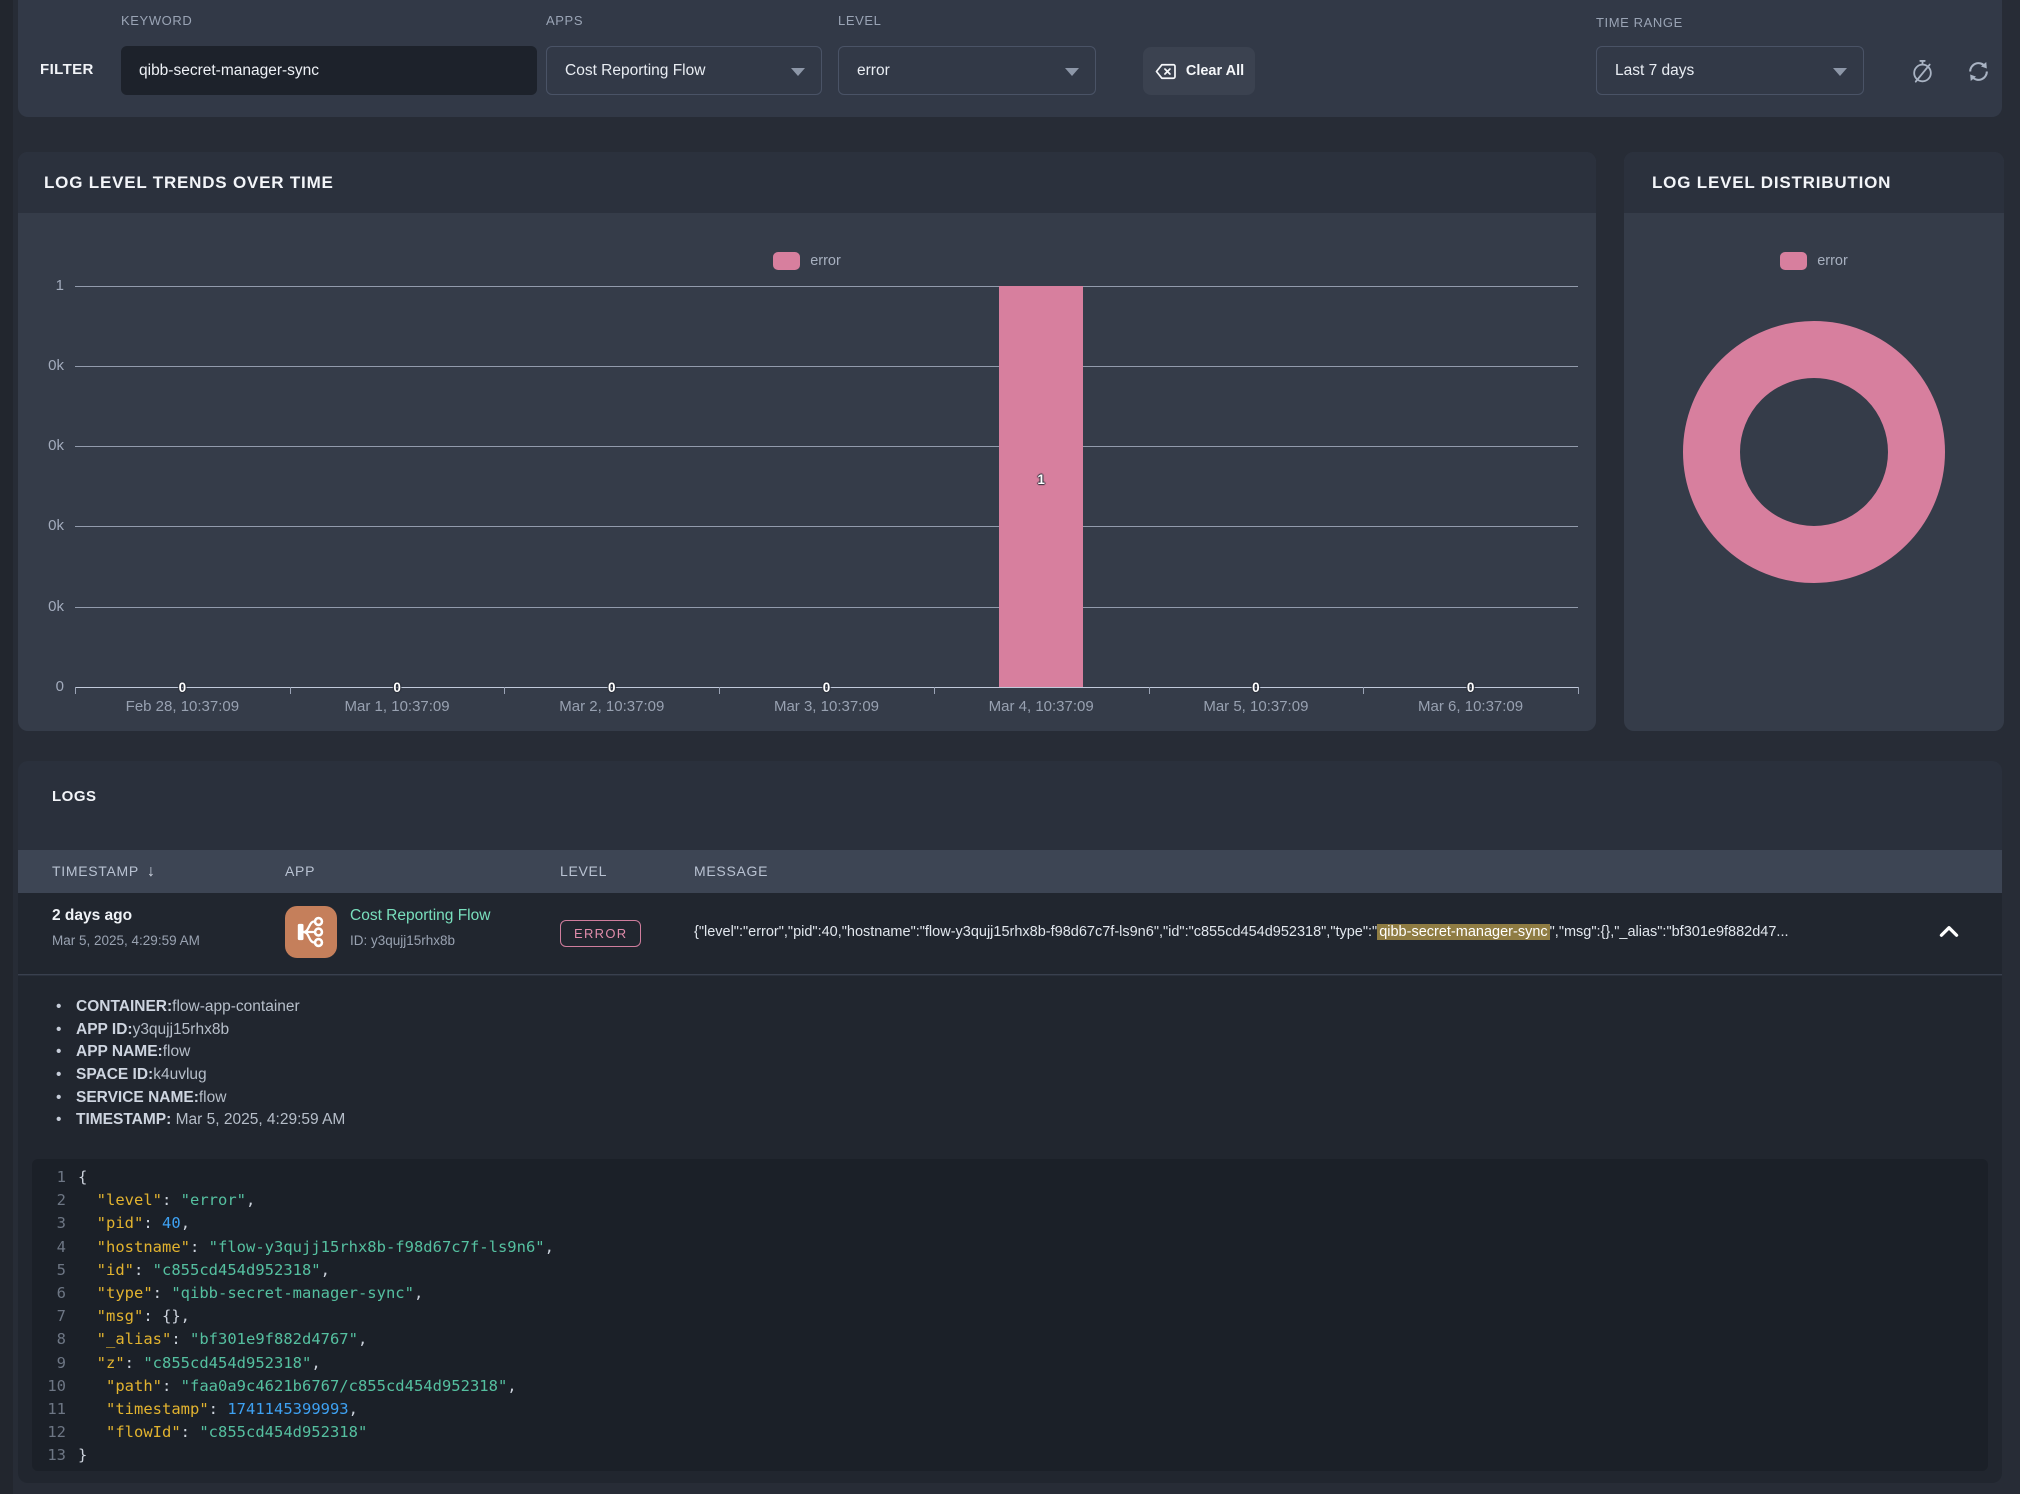  Describe the element at coordinates (56, 606) in the screenshot. I see `y-axis-tick-label: 0k` at that location.